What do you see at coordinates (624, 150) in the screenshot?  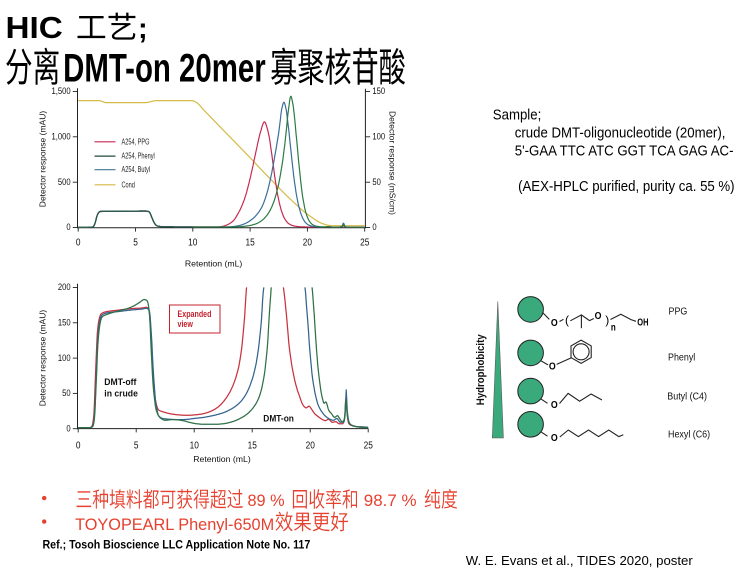 I see `svg-text: 5'-GAA TTC ATC GGT TCA GAG AC-` at bounding box center [624, 150].